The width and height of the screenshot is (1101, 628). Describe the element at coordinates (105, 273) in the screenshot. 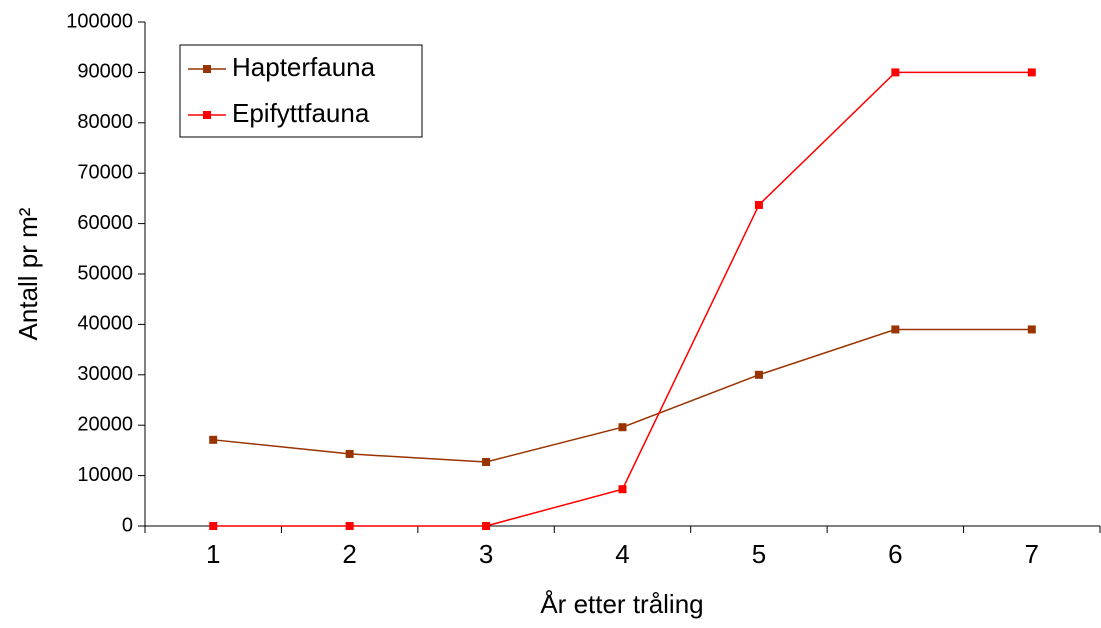

I see `y-tick-label: 50000` at that location.